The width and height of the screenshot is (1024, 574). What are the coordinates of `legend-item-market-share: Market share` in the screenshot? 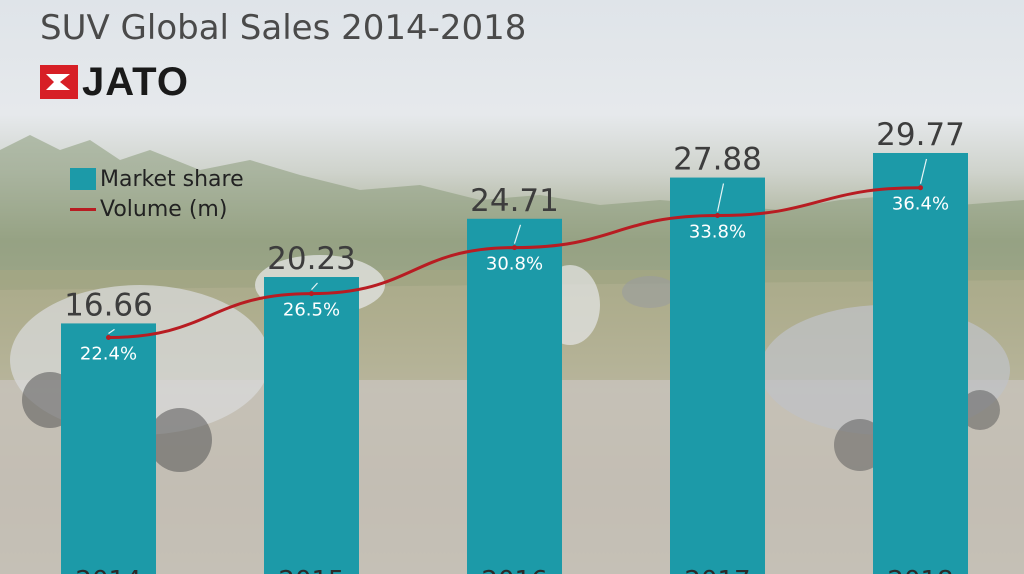 It's located at (157, 179).